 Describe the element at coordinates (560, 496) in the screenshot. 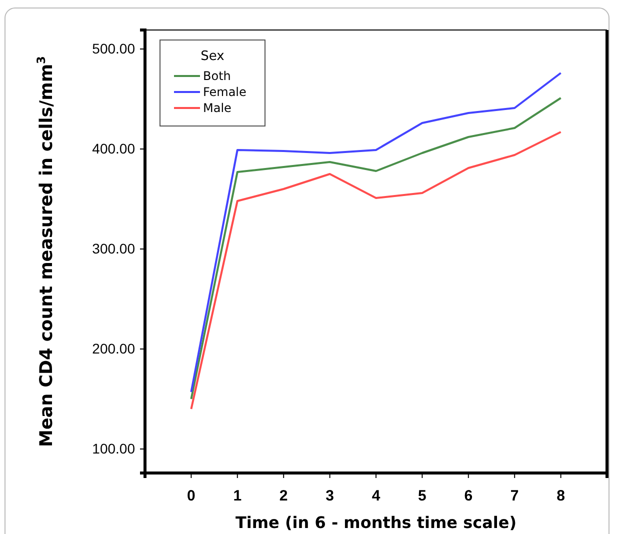

I see `x-tick-label: 8` at that location.